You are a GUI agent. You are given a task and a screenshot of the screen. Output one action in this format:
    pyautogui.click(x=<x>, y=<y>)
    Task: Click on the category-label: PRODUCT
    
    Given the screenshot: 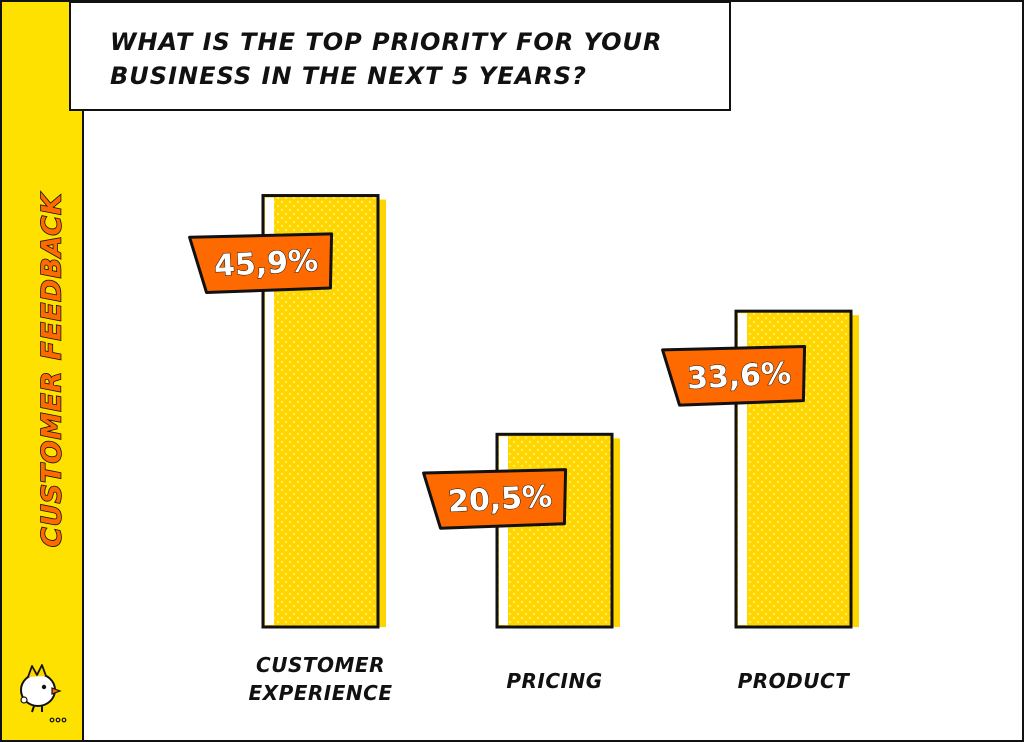 What is the action you would take?
    pyautogui.click(x=794, y=681)
    